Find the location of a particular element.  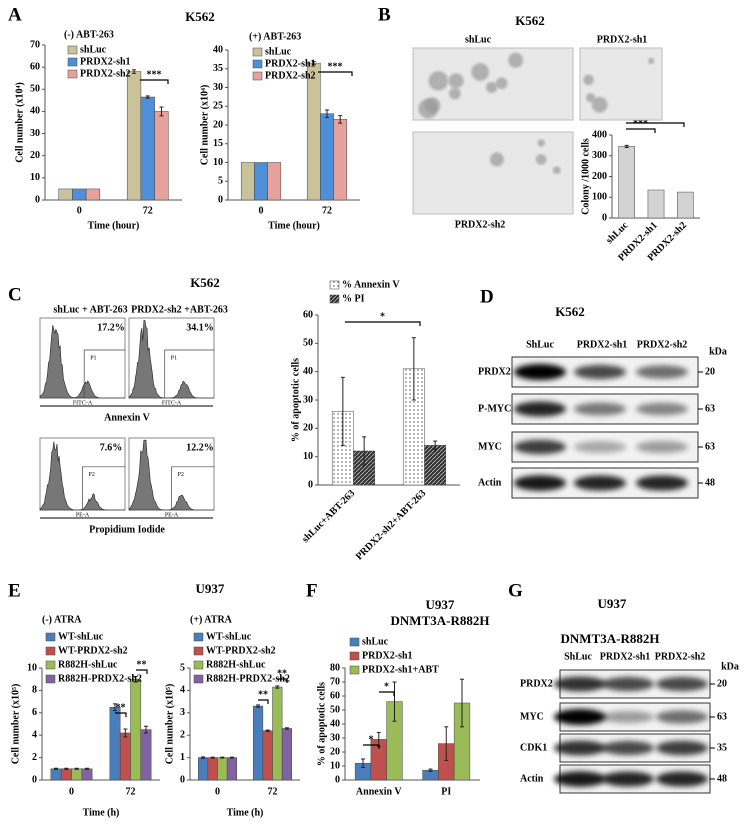

y-tick-label: 80 is located at coordinates (335, 667).